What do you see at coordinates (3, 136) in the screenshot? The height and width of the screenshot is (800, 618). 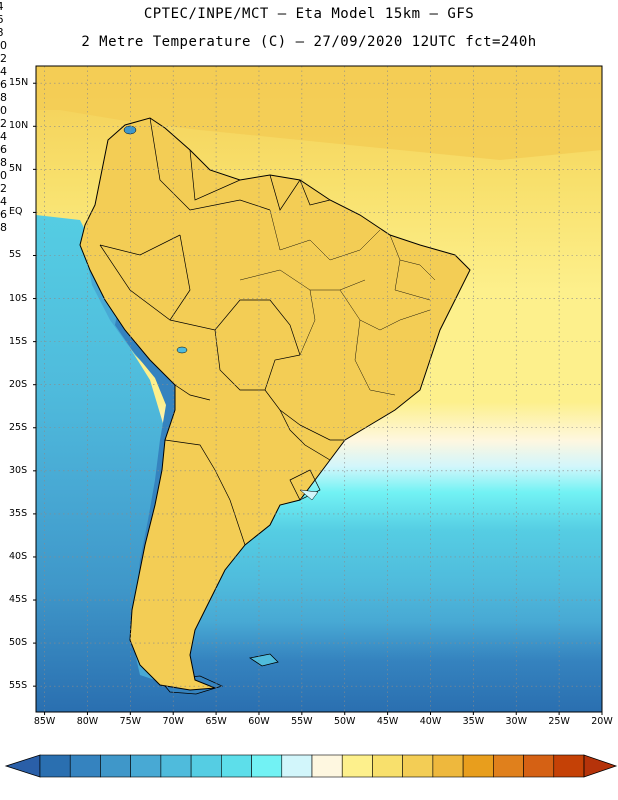 I see `colorbar-tick-label: 24` at bounding box center [3, 136].